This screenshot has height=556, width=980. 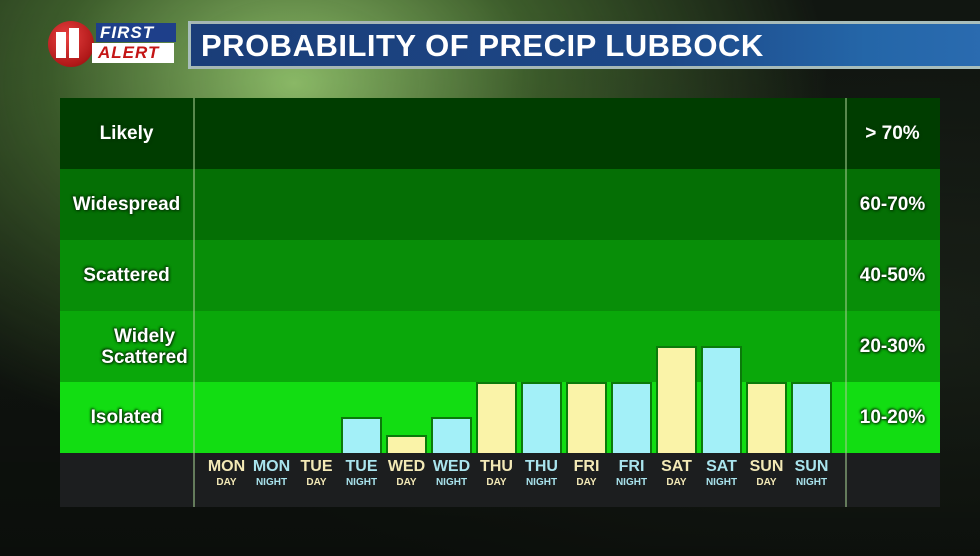 What do you see at coordinates (676, 399) in the screenshot?
I see `bar-sat-day` at bounding box center [676, 399].